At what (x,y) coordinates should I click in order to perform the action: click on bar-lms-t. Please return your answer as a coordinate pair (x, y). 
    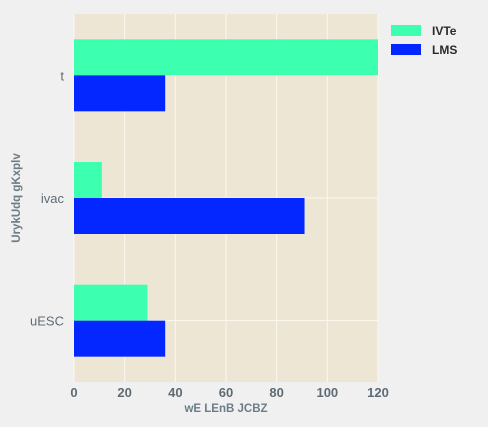
    Looking at the image, I should click on (120, 93).